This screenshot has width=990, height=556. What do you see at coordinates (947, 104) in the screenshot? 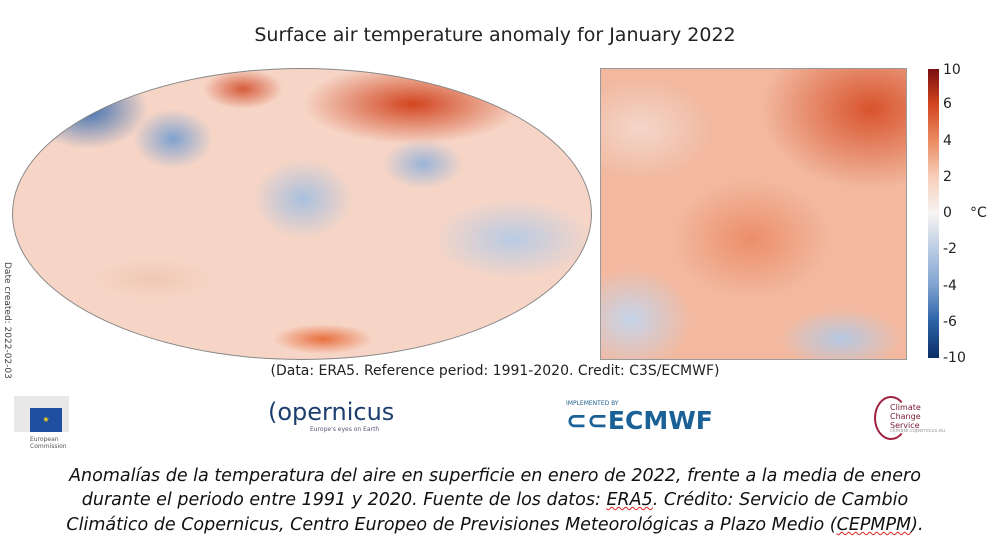
I see `colorbar-tick: 6` at bounding box center [947, 104].